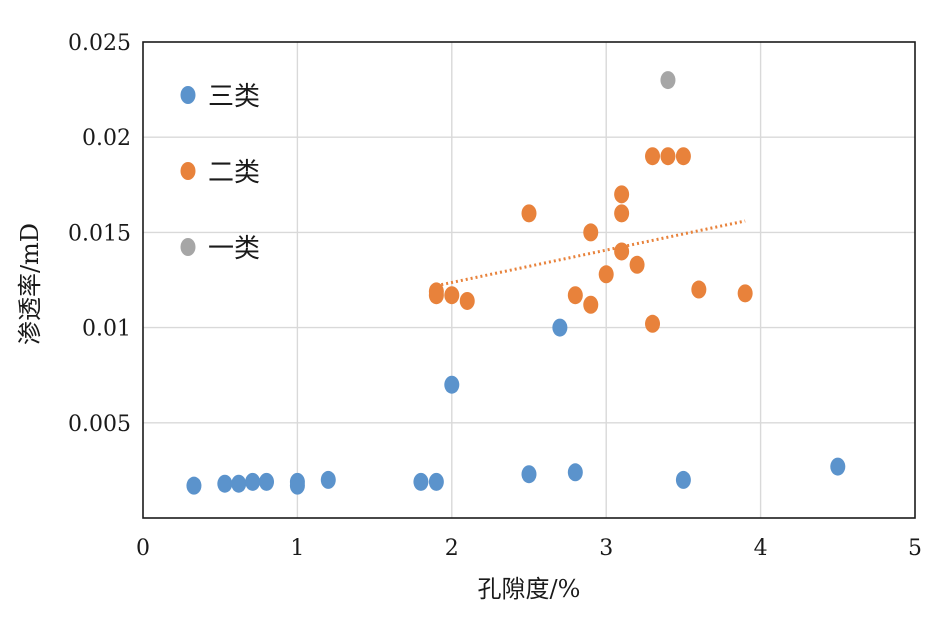 The height and width of the screenshot is (633, 945). I want to click on legend-label: 二类, so click(234, 173).